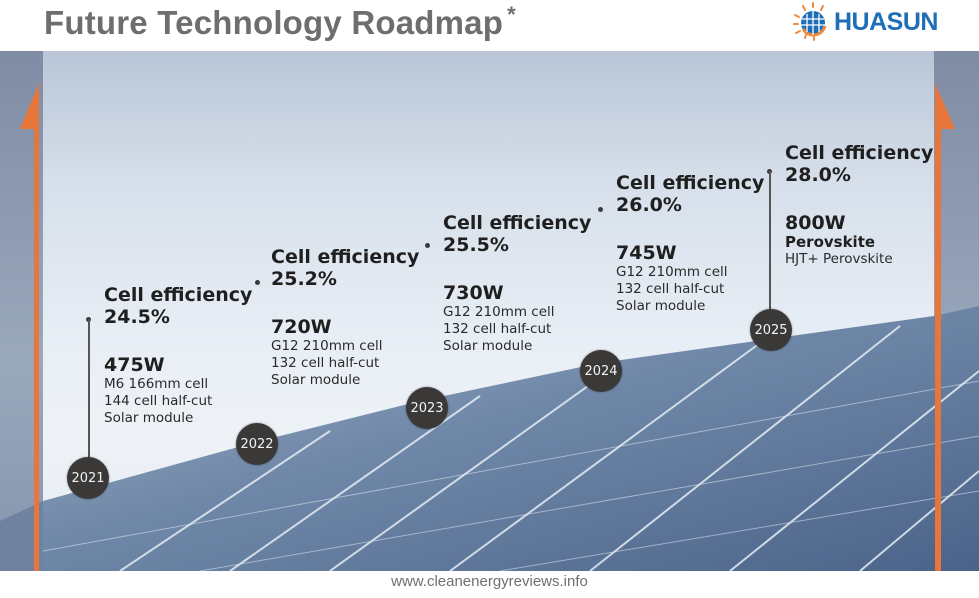 The image size is (979, 598). Describe the element at coordinates (427, 245) in the screenshot. I see `stage-2023-marker` at that location.